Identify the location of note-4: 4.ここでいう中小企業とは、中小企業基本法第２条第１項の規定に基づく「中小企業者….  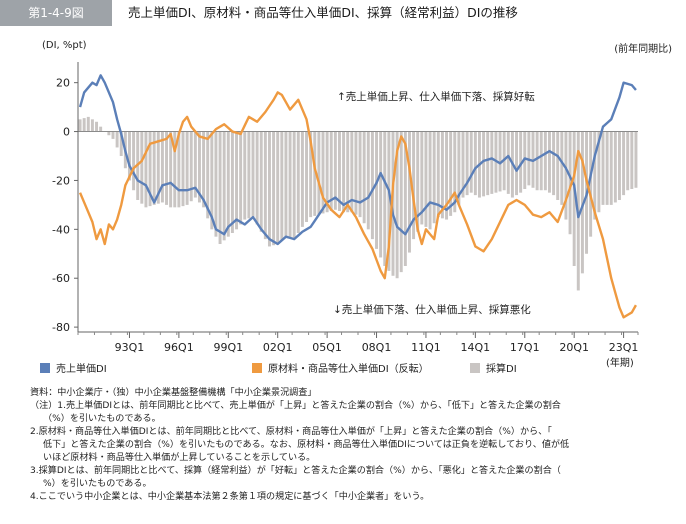
(230, 497).